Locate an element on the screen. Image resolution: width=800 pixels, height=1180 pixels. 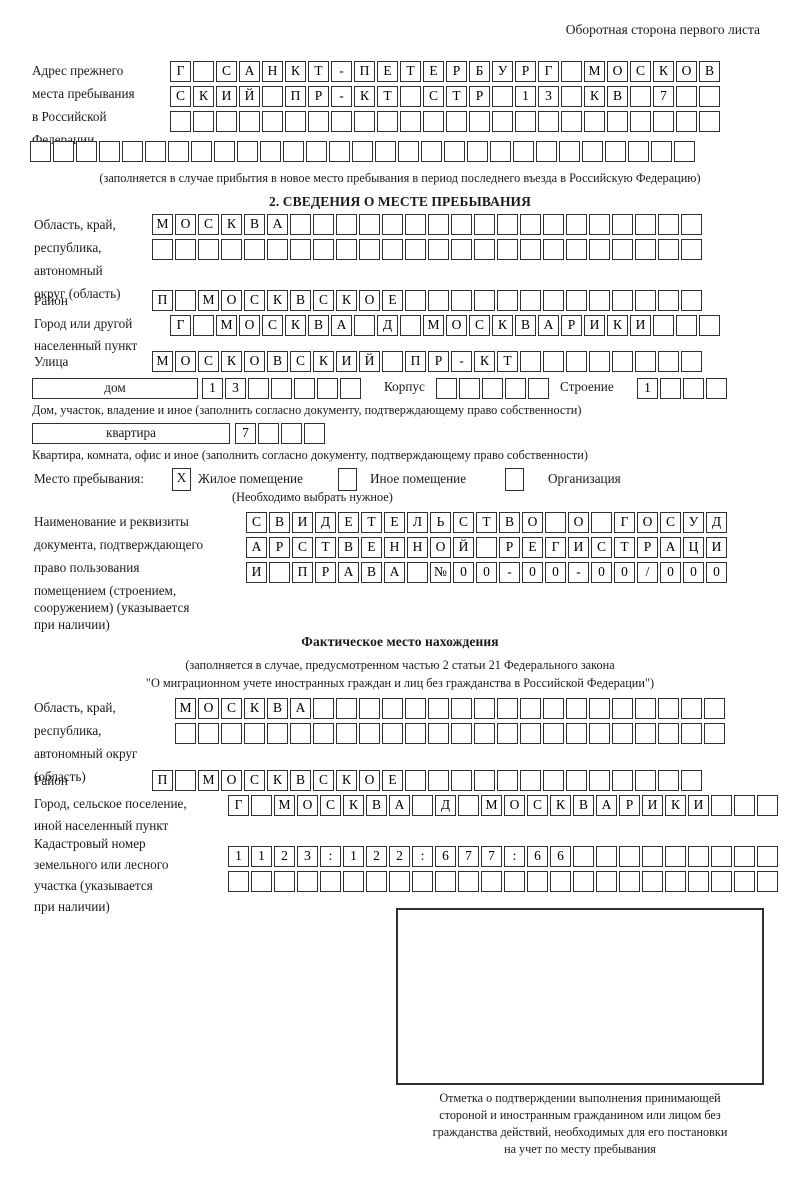
previous-address-row-2-cell-6: П is located at coordinates (295, 96).